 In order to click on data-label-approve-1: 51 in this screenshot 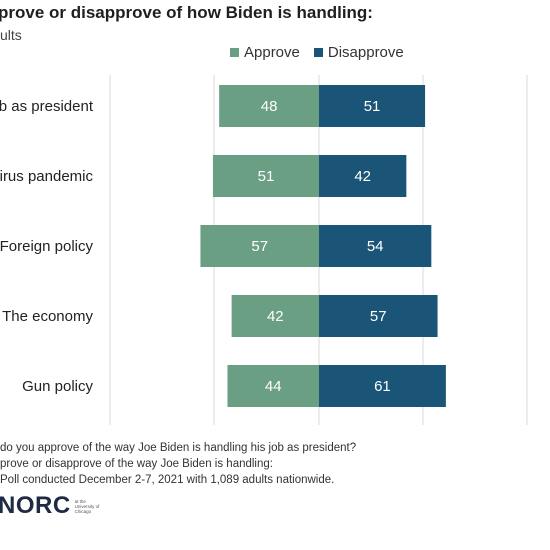, I will do `click(266, 176)`.